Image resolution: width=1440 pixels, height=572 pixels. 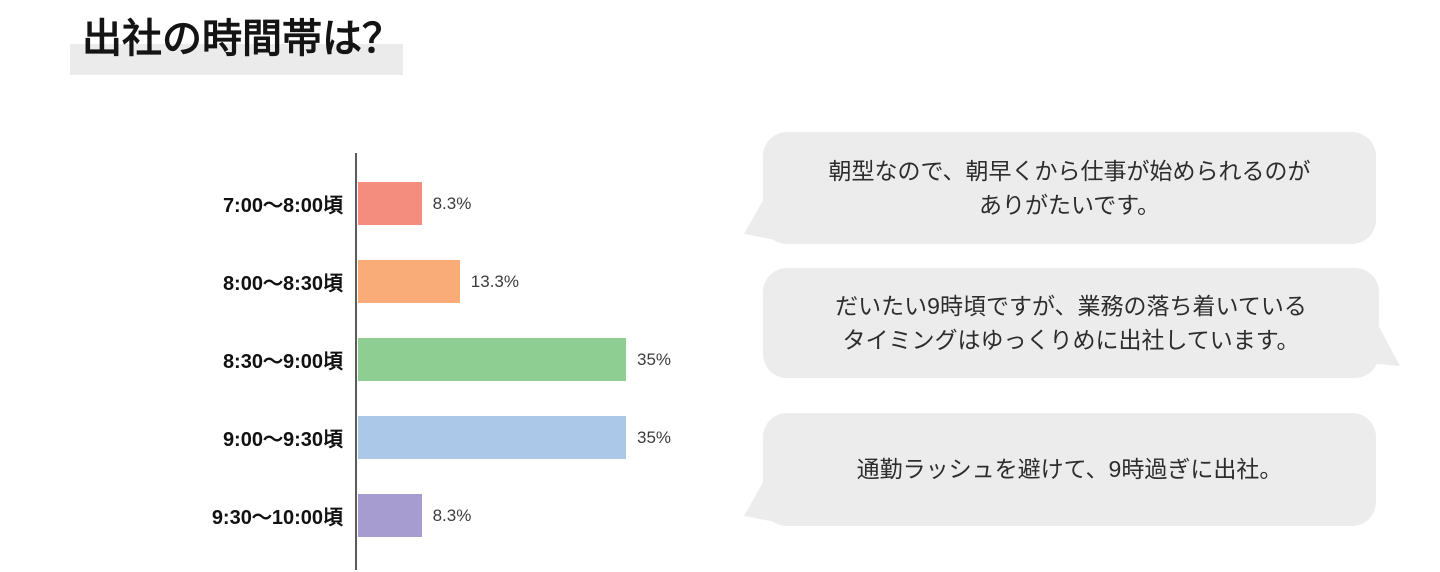 I want to click on chart-row: 8:30〜9:00頃 35%, so click(x=355, y=359).